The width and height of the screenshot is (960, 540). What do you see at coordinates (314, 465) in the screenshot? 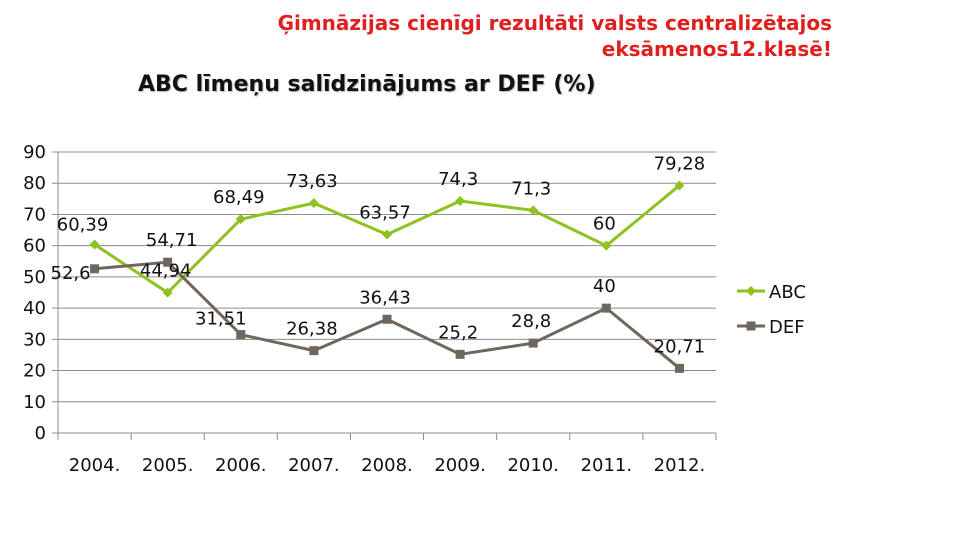
I see `x-tick-label-3: 2007.` at bounding box center [314, 465].